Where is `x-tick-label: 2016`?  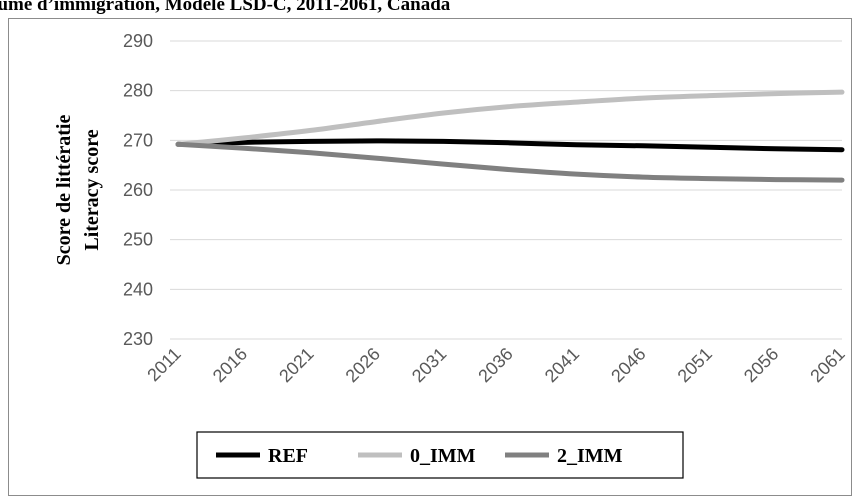
x-tick-label: 2016 is located at coordinates (230, 365).